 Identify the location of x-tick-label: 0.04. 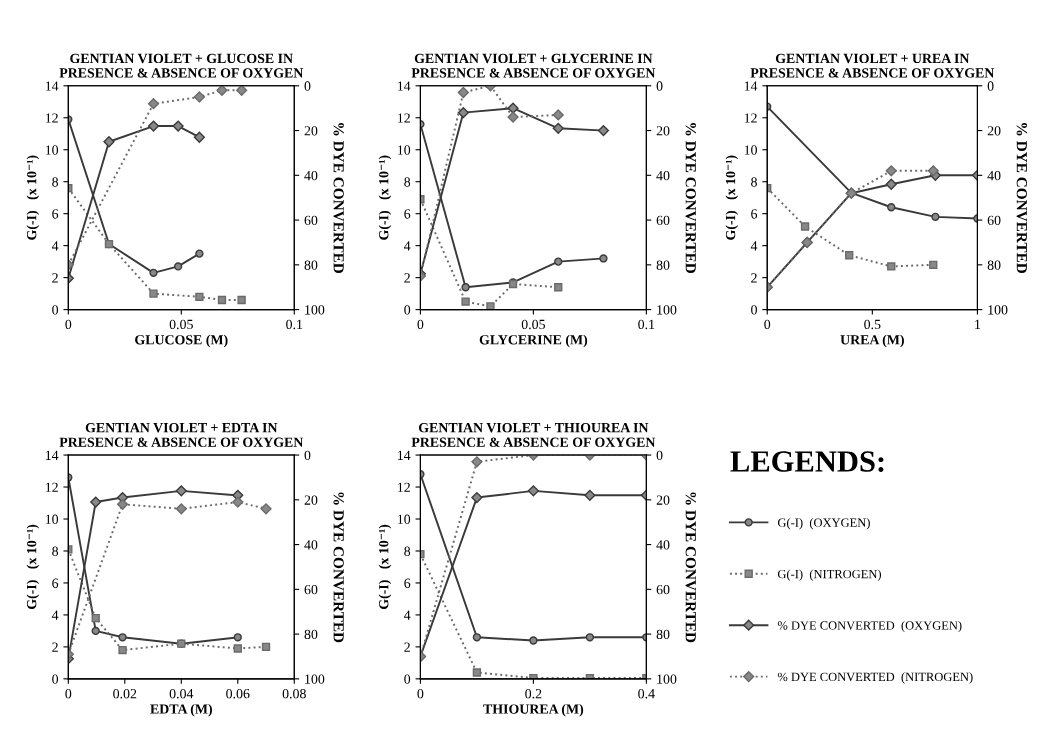
(181, 693).